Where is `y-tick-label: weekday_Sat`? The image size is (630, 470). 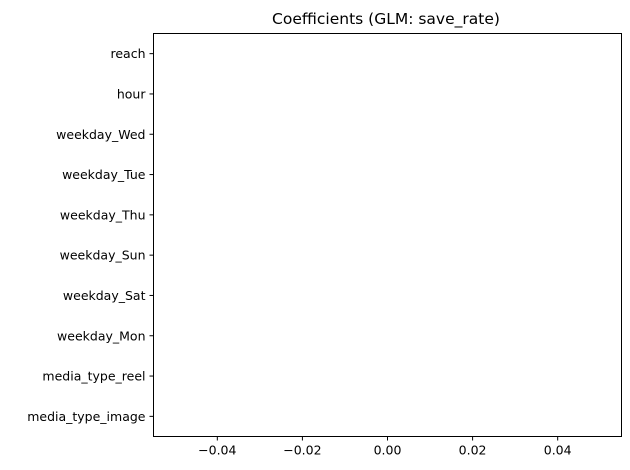 y-tick-label: weekday_Sat is located at coordinates (104, 295).